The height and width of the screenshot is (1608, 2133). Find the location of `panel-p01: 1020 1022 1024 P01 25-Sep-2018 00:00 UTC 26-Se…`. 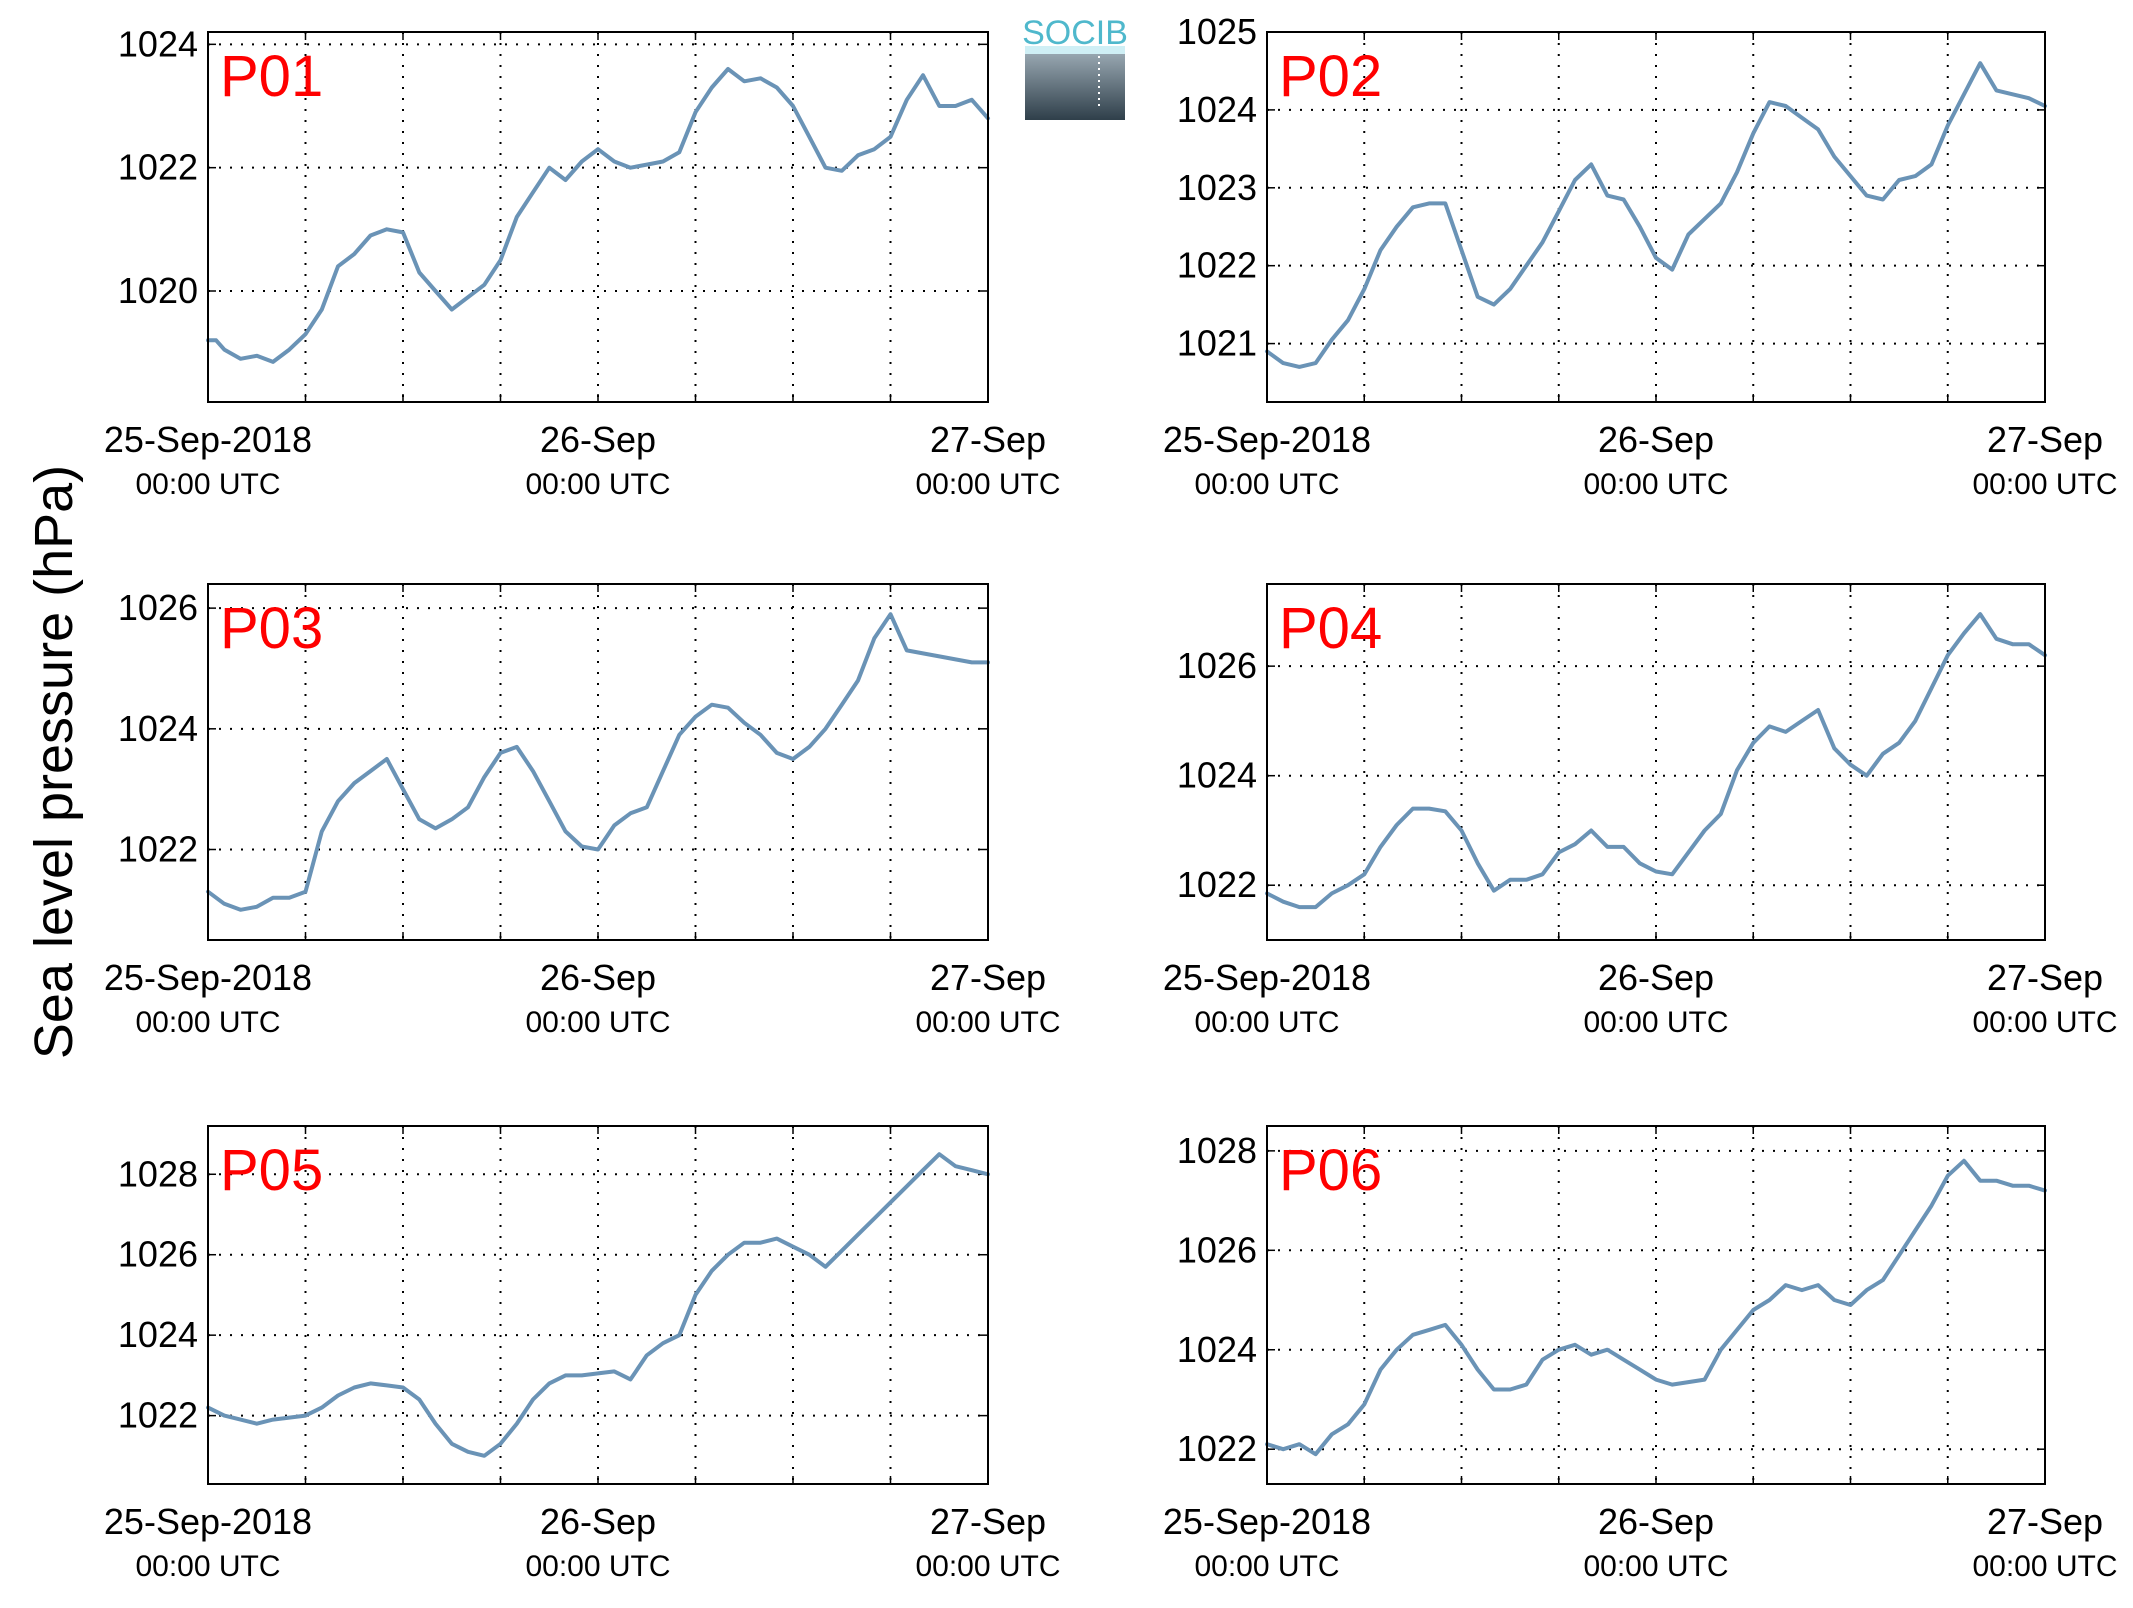

panel-p01: 1020 1022 1024 P01 25-Sep-2018 00:00 UTC 26-Se… is located at coordinates (582, 262).